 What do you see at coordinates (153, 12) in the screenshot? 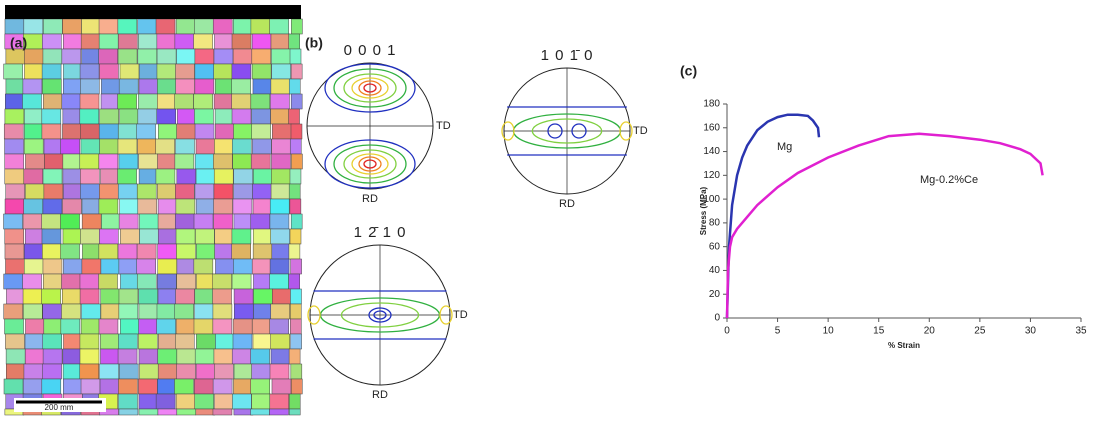
I see `map-edge` at bounding box center [153, 12].